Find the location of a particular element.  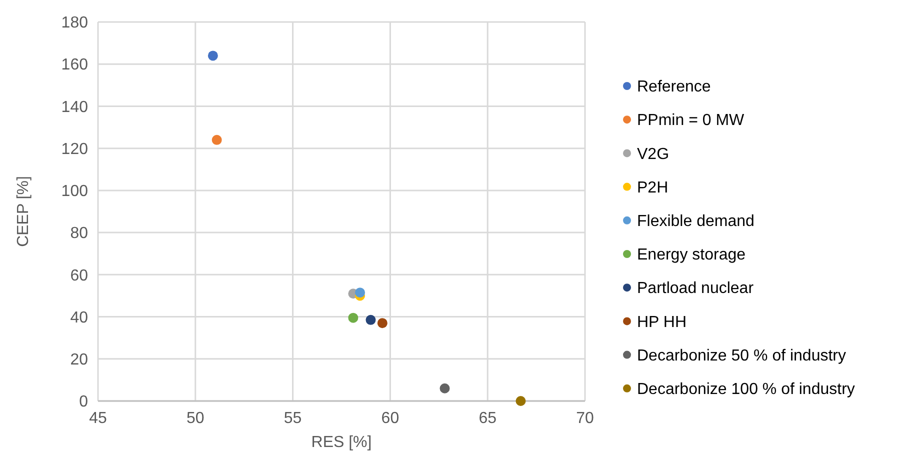

legend-label: Flexible demand is located at coordinates (695, 221).